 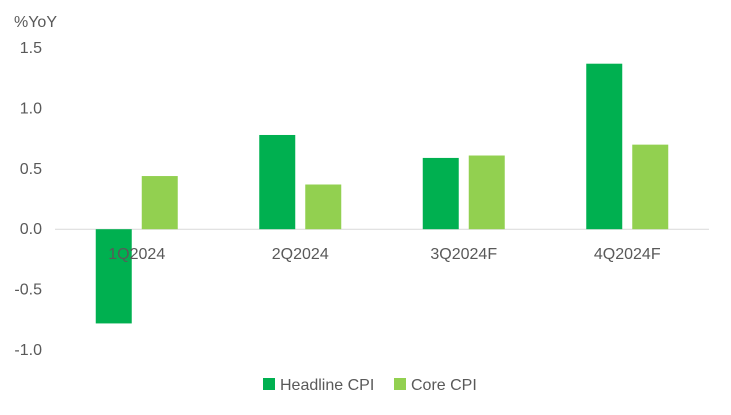 What do you see at coordinates (444, 385) in the screenshot?
I see `legend-label: Core CPI` at bounding box center [444, 385].